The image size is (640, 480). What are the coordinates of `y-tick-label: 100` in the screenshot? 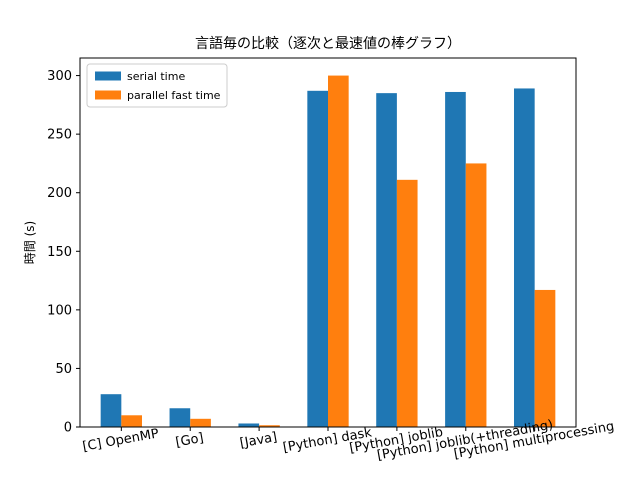 It's located at (59, 310).